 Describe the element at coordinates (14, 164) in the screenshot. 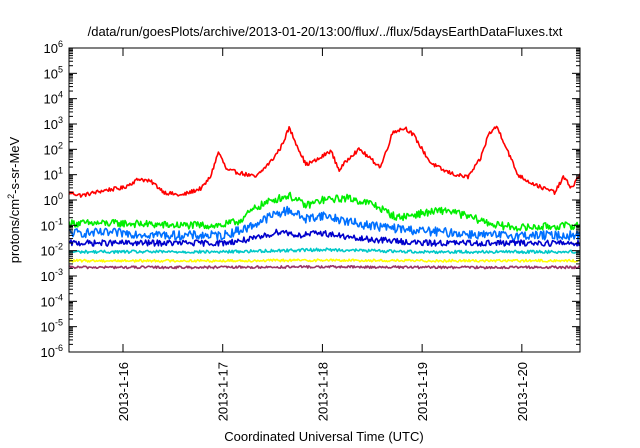

I see `y-axis-label-text: -s-sr-MeV` at that location.